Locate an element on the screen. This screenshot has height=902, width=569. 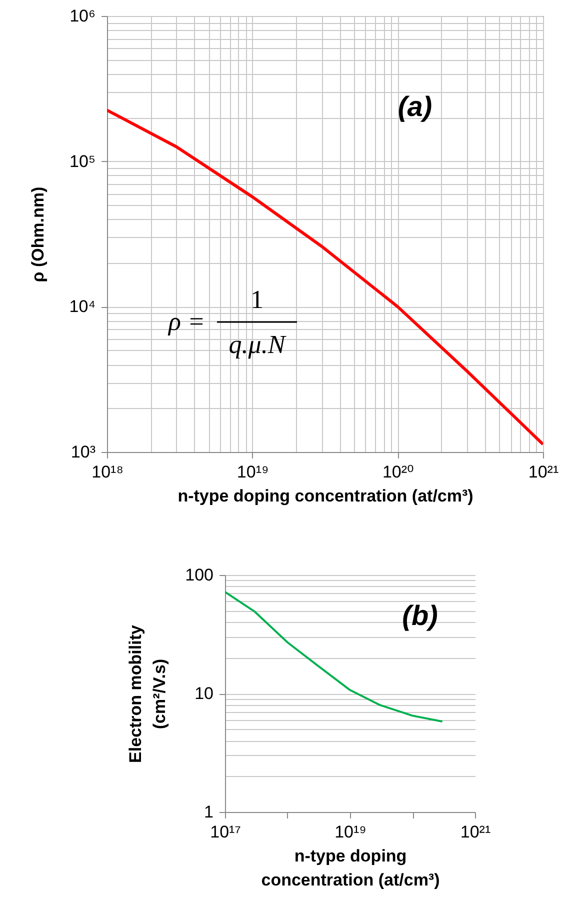
annotation: (b) is located at coordinates (420, 615).